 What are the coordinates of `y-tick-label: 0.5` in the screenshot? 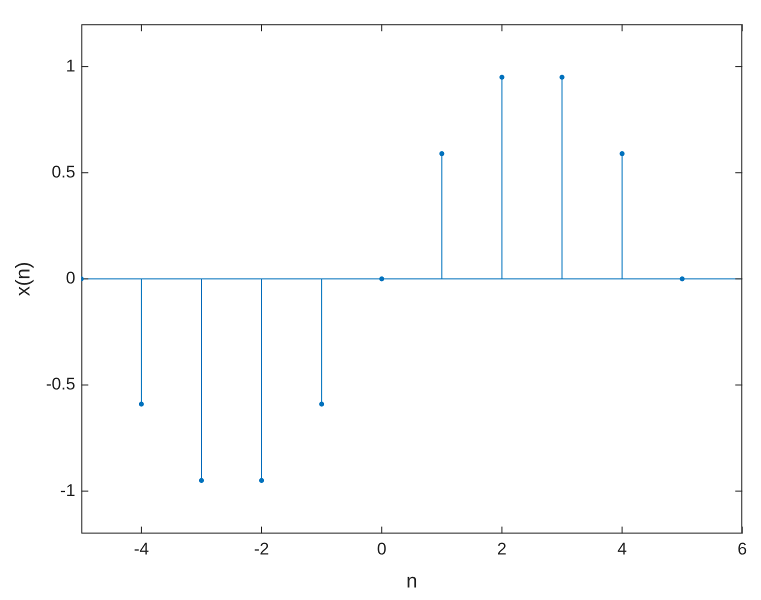 It's located at (64, 172).